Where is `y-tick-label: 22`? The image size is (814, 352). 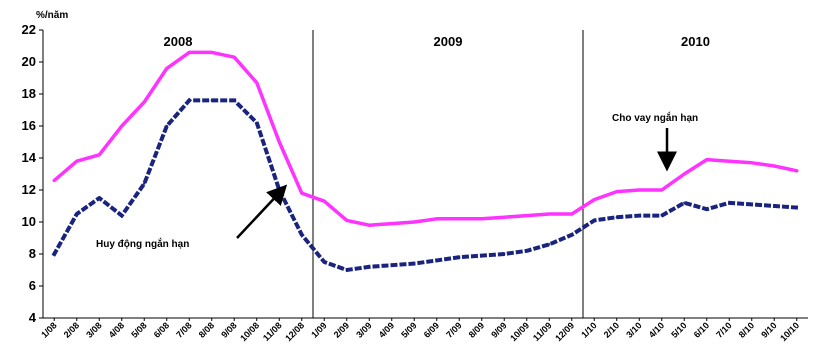
y-tick-label: 22 is located at coordinates (29, 29).